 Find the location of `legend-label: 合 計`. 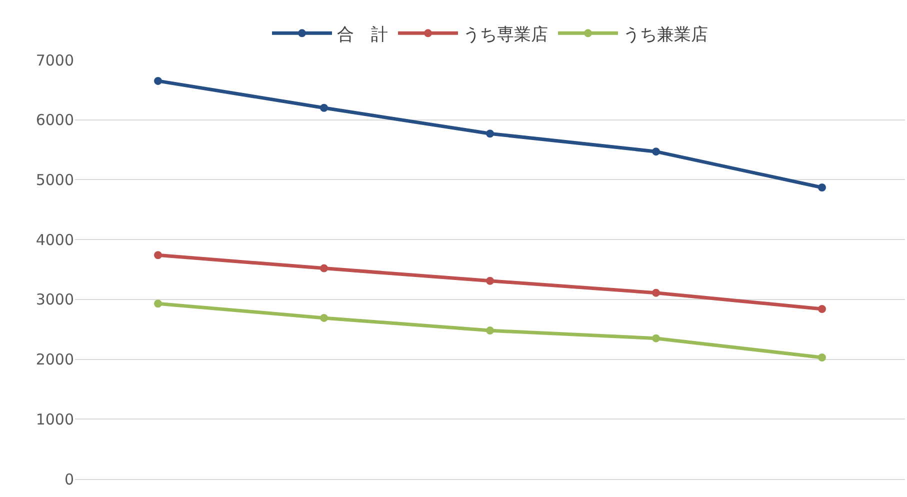

legend-label: 合 計 is located at coordinates (362, 34).